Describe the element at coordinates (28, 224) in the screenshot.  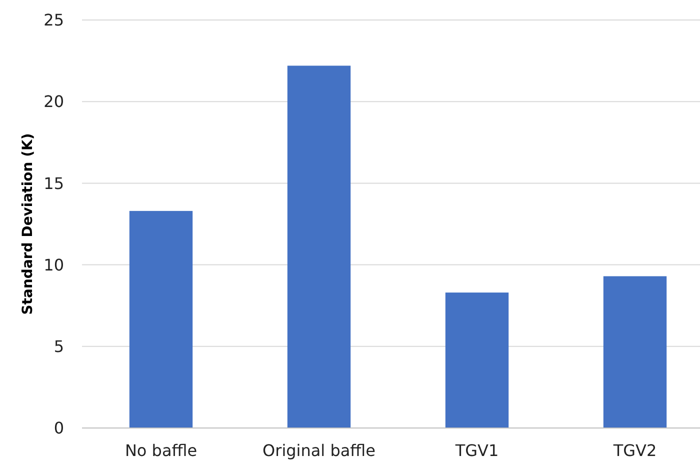
I see `y-axis-title: Standard Deviation (K)` at that location.